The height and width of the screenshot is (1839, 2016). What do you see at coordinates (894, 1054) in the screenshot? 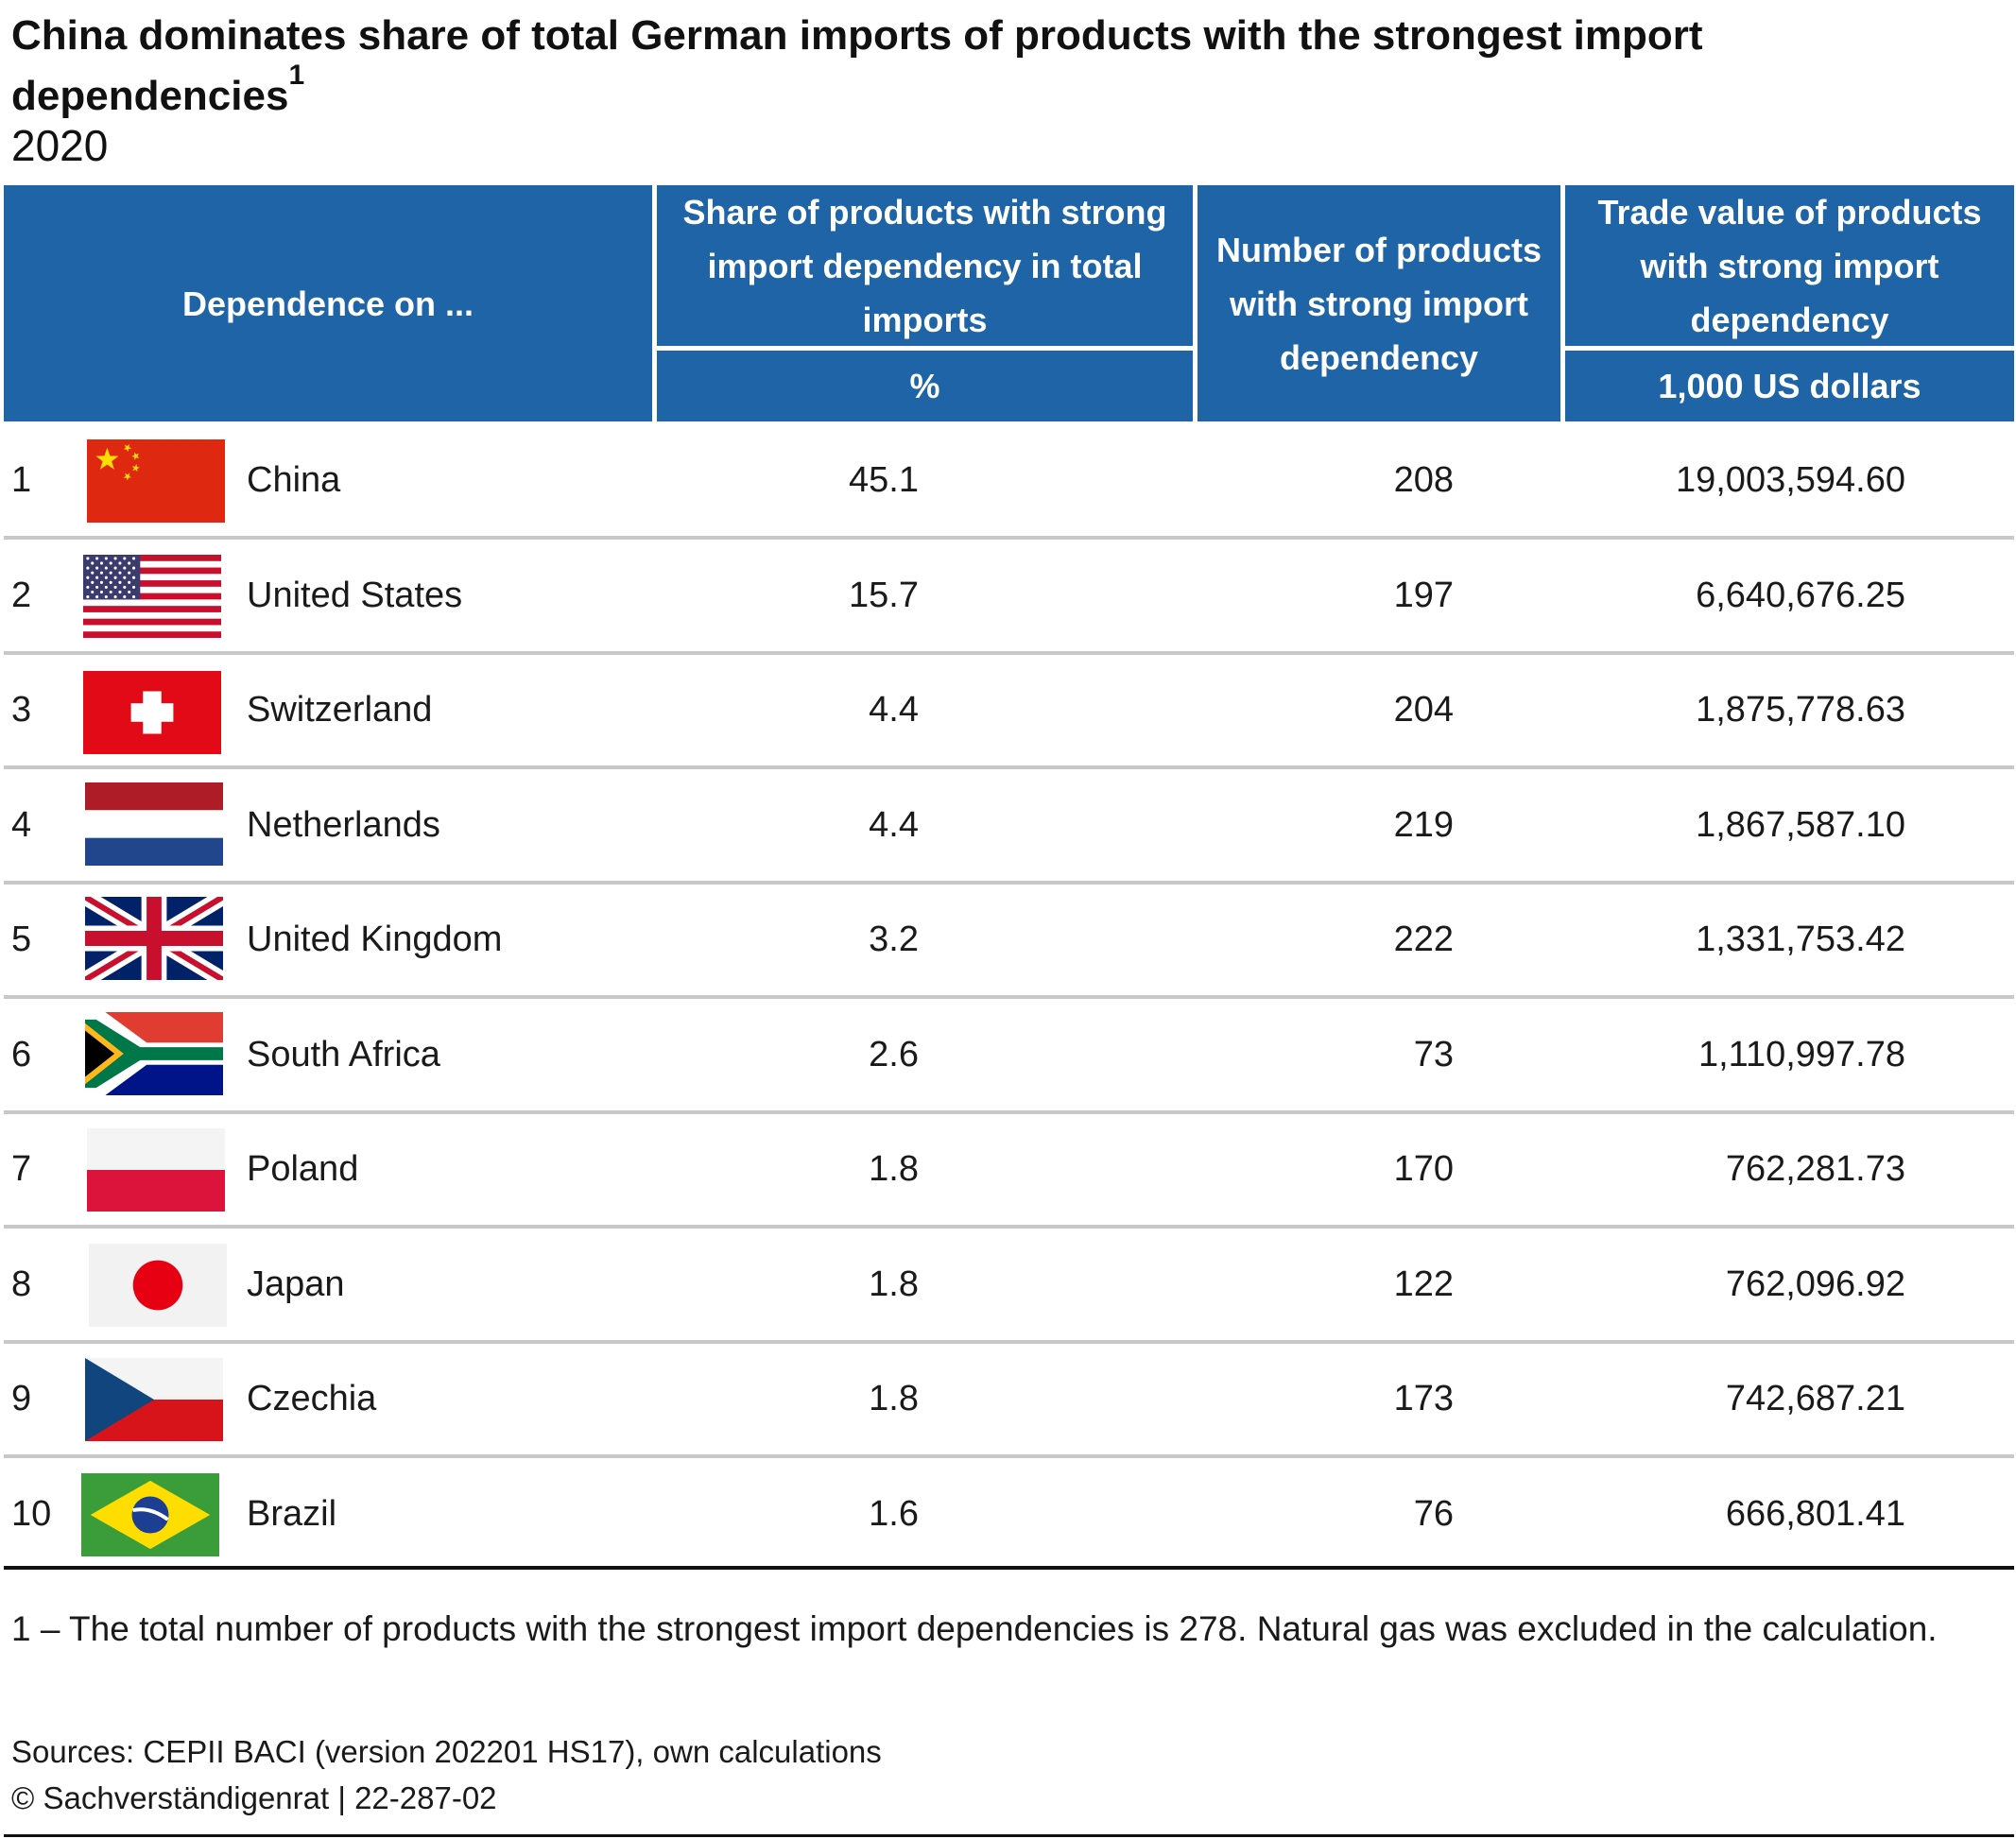
I see `share-cell: 2.6` at bounding box center [894, 1054].